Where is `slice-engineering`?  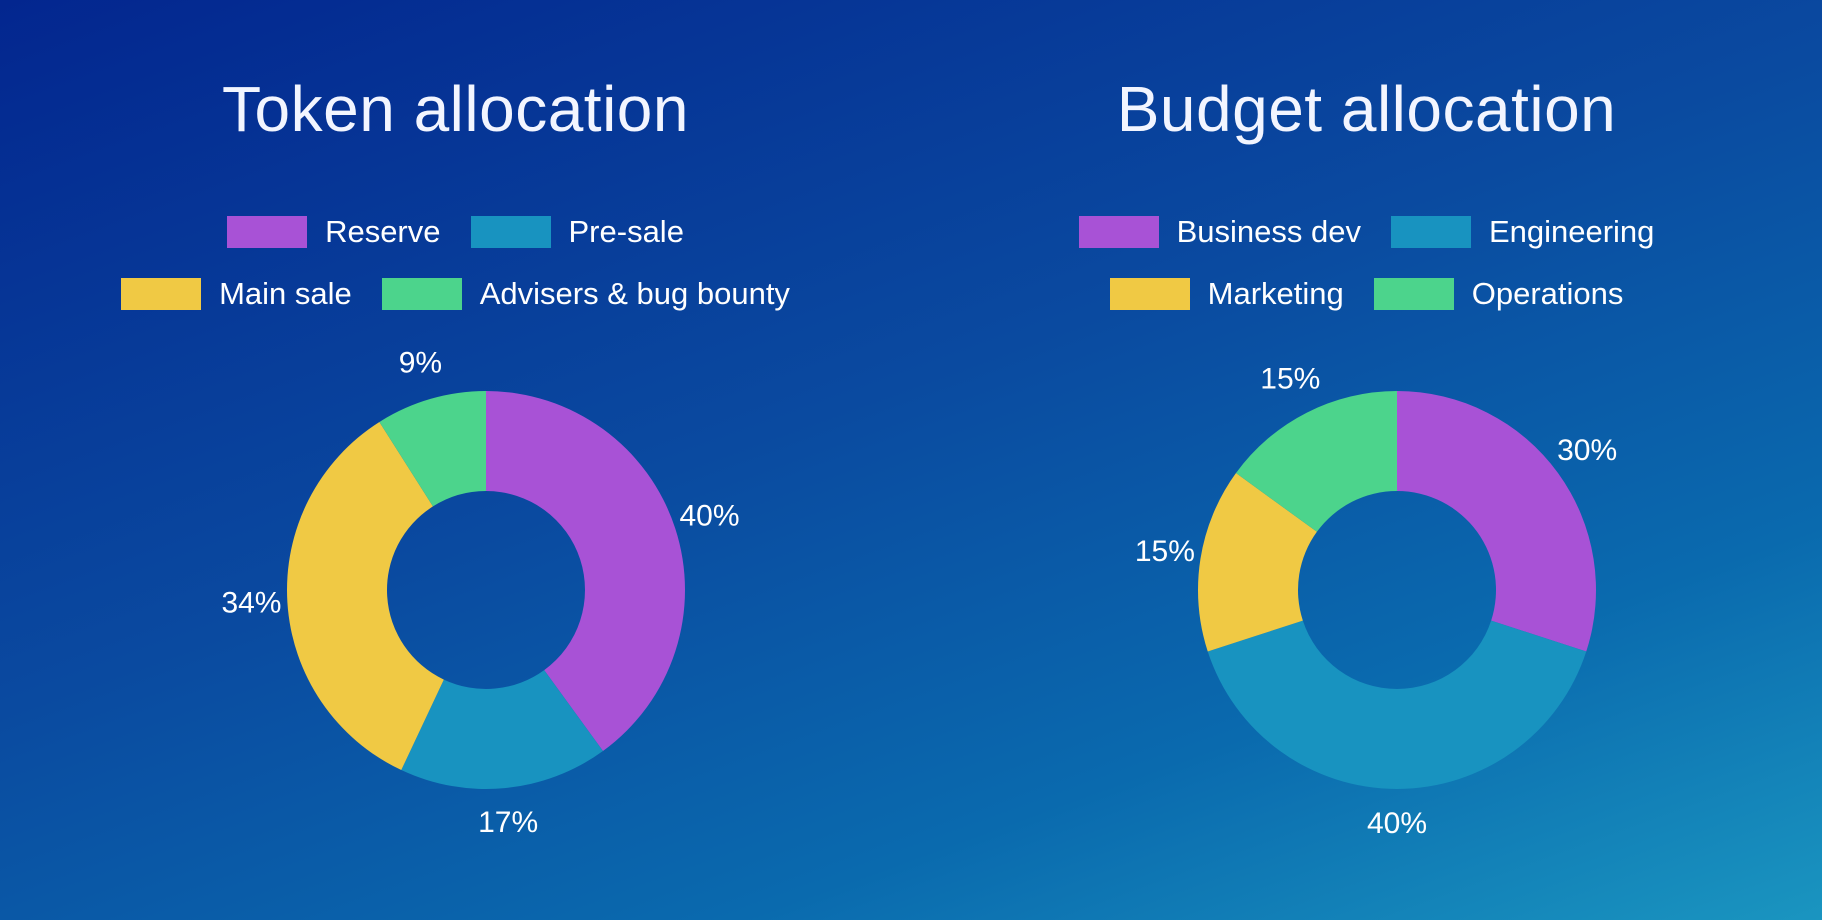 slice-engineering is located at coordinates (1397, 705).